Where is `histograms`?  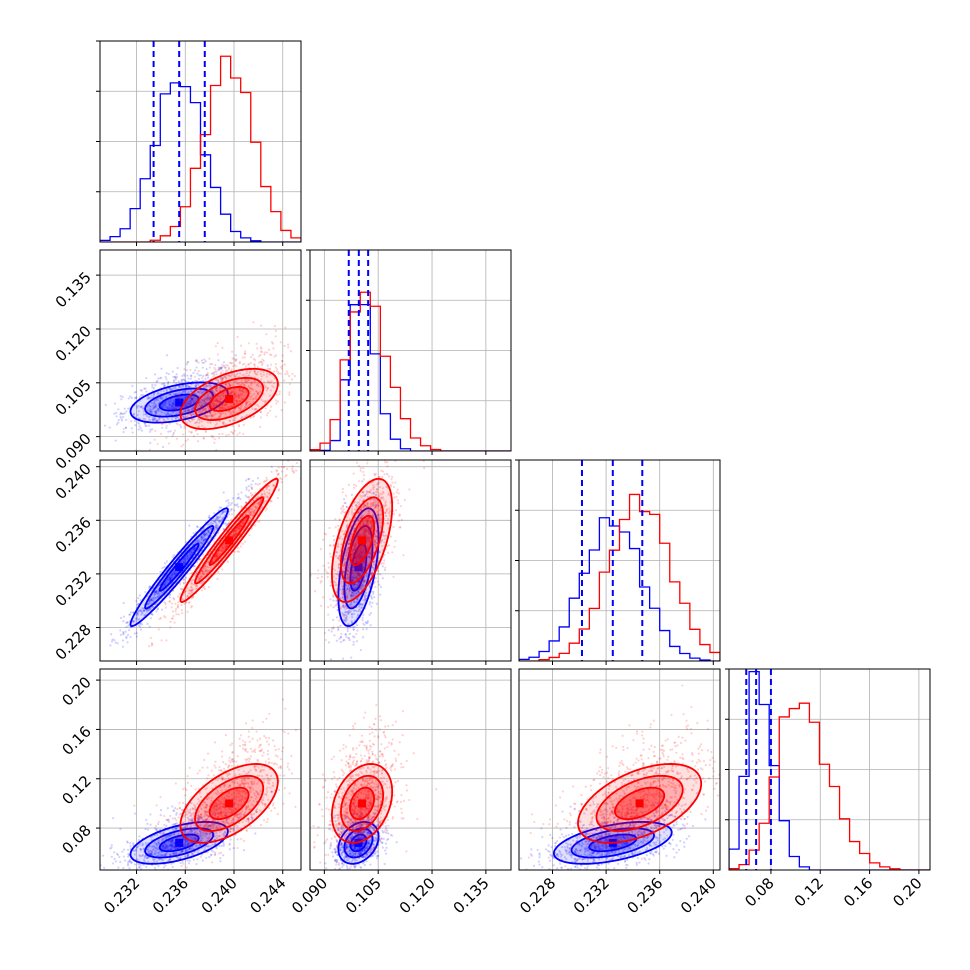 histograms is located at coordinates (619, 560).